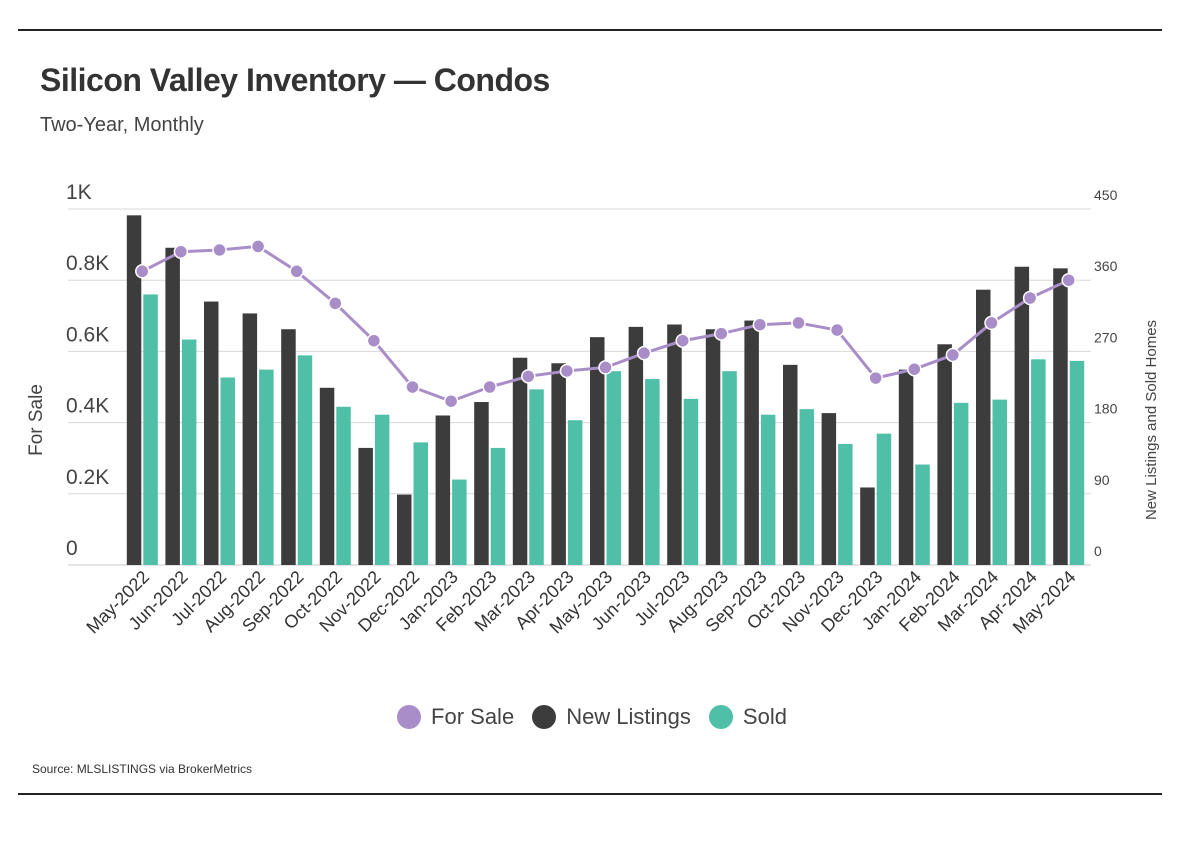 The image size is (1184, 844). I want to click on legend-label-new-listings: New Listings, so click(628, 716).